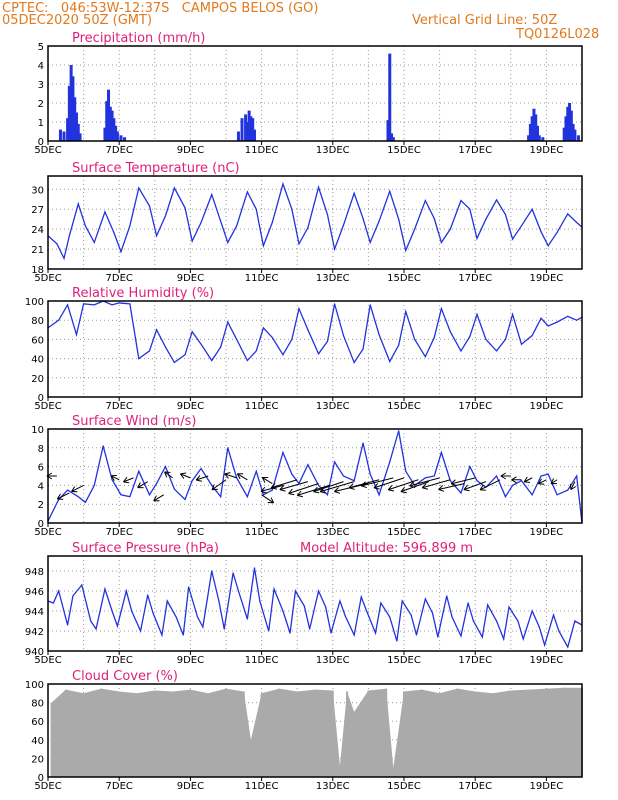 This screenshot has width=618, height=800. What do you see at coordinates (47, 150) in the screenshot?
I see `x-tick-label: 5DEC` at bounding box center [47, 150].